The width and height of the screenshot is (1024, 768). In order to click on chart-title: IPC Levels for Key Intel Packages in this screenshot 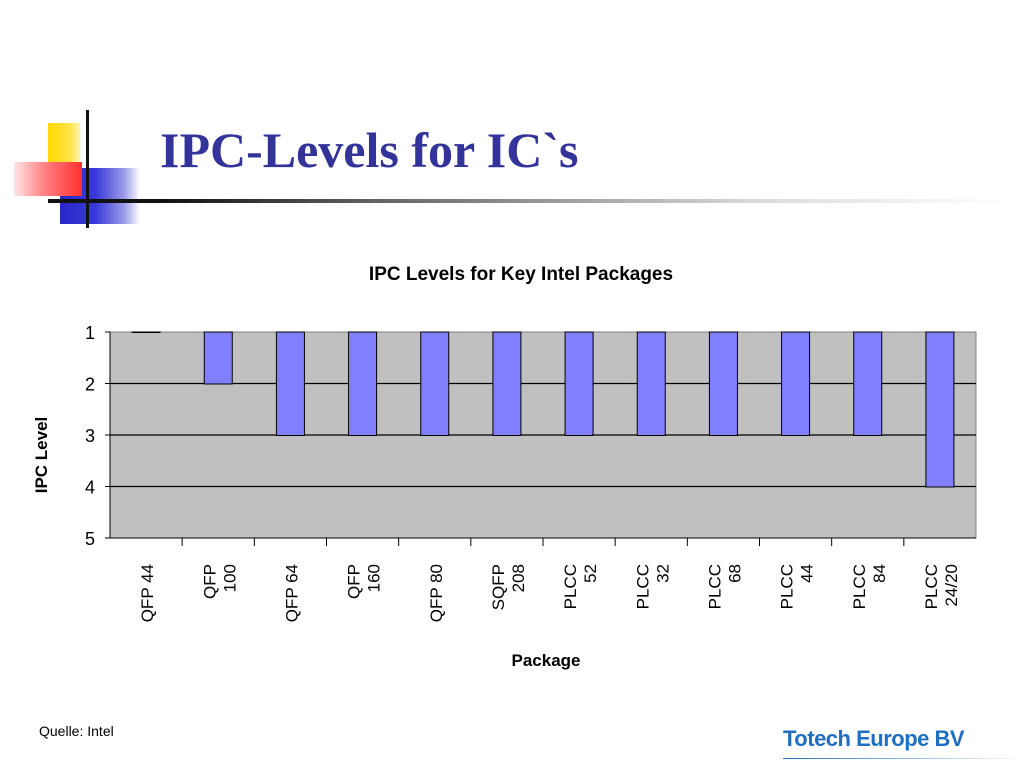, I will do `click(521, 274)`.